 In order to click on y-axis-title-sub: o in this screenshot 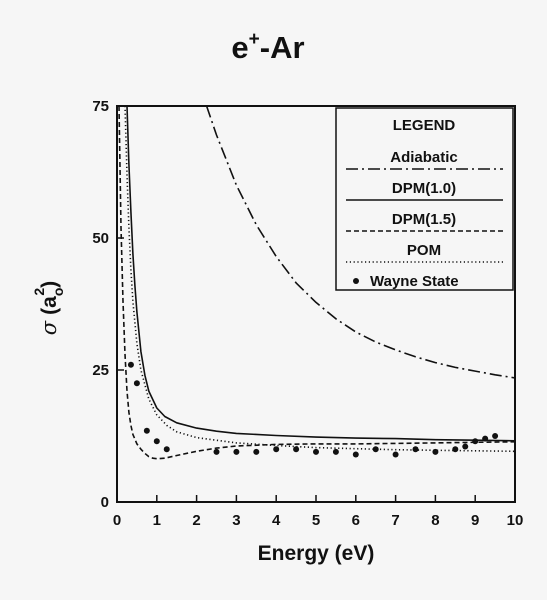, I will do `click(58, 292)`.